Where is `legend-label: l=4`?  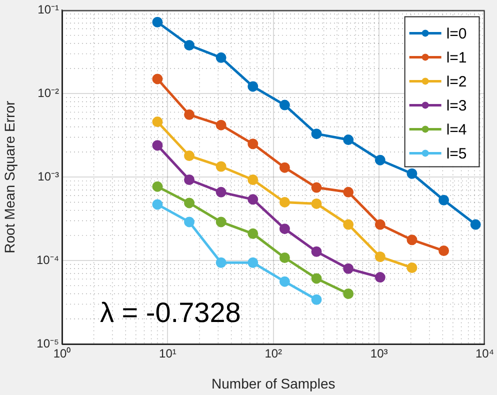
legend-label: l=4 is located at coordinates (456, 129).